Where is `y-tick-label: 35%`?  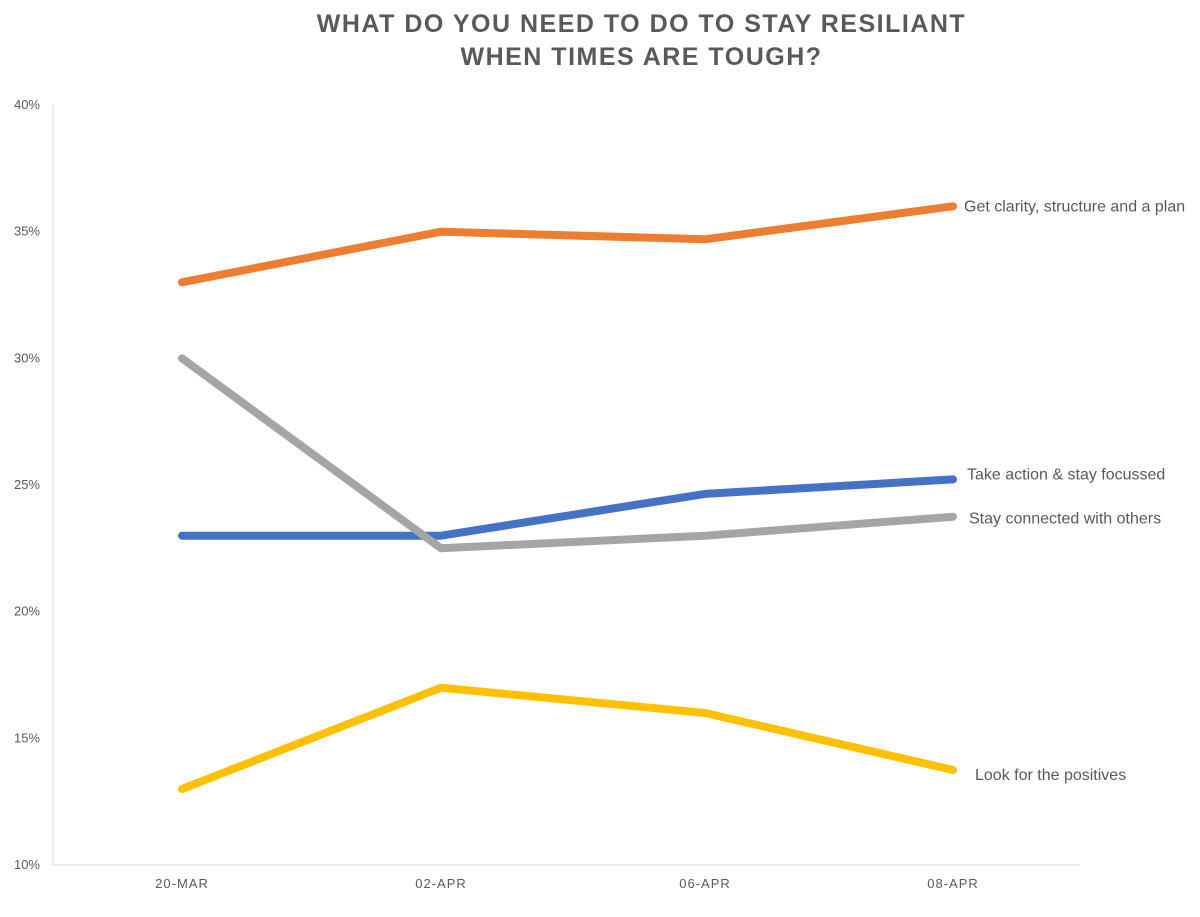 y-tick-label: 35% is located at coordinates (27, 231).